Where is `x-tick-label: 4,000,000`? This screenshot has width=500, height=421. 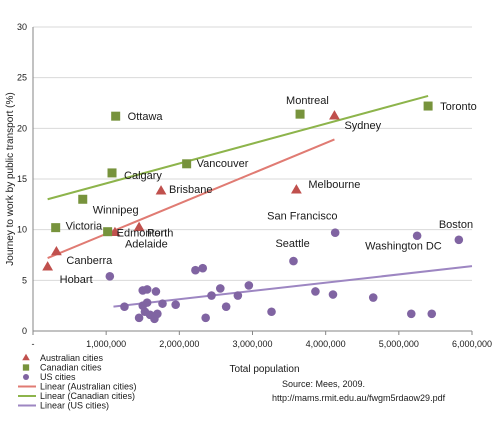 x-tick-label: 4,000,000 is located at coordinates (326, 344).